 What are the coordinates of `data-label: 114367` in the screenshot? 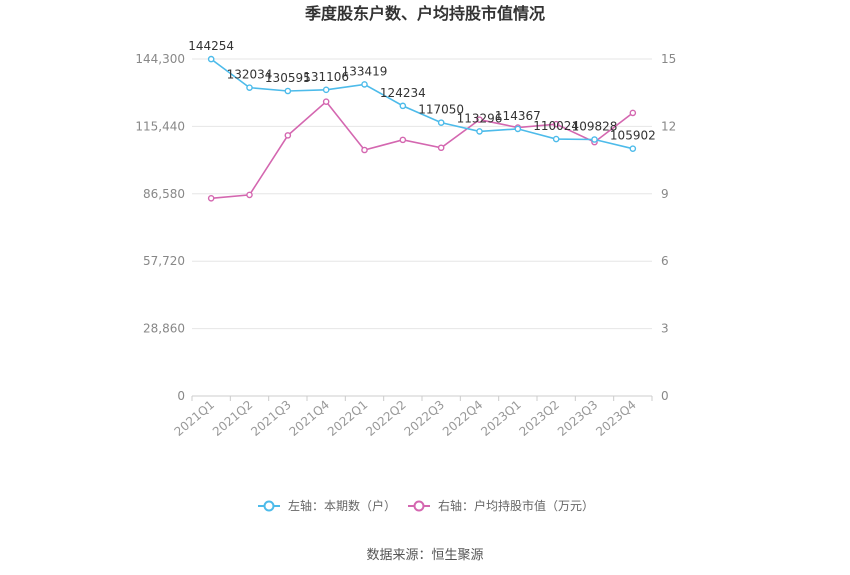 It's located at (518, 116).